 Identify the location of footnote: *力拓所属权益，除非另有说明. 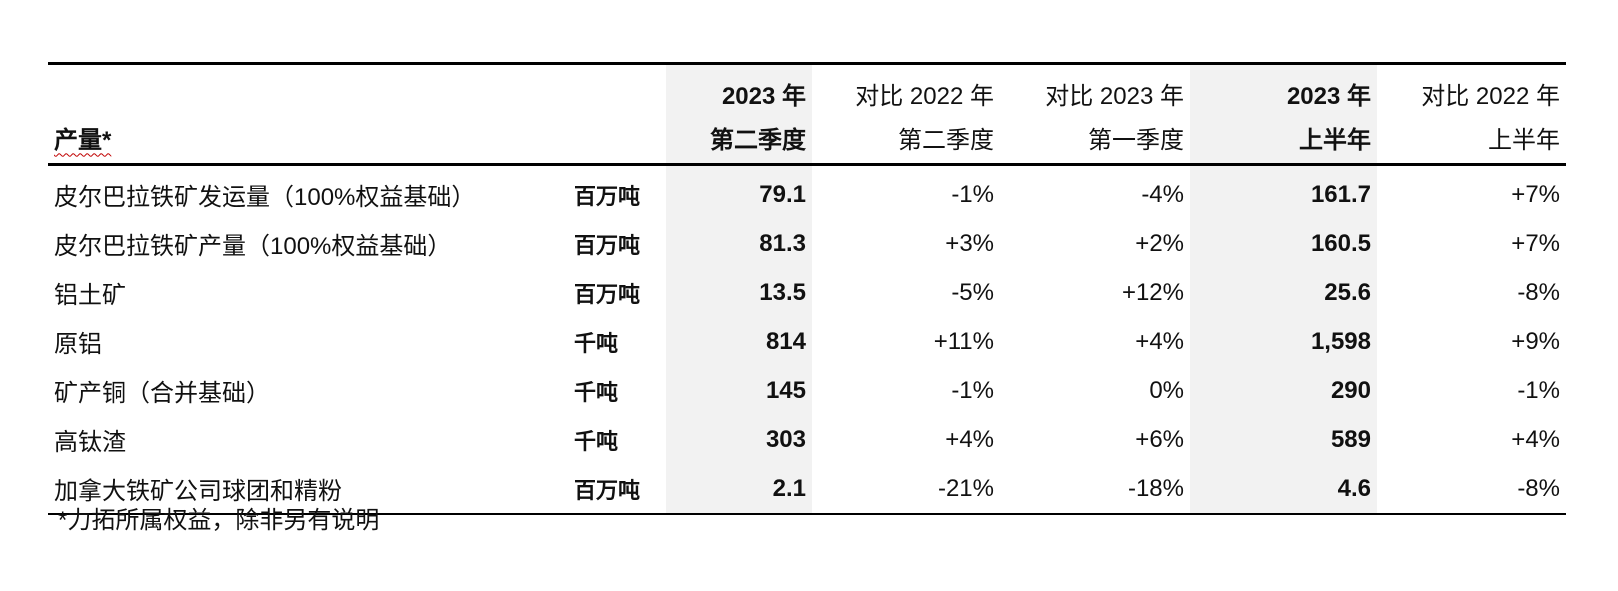
(219, 520).